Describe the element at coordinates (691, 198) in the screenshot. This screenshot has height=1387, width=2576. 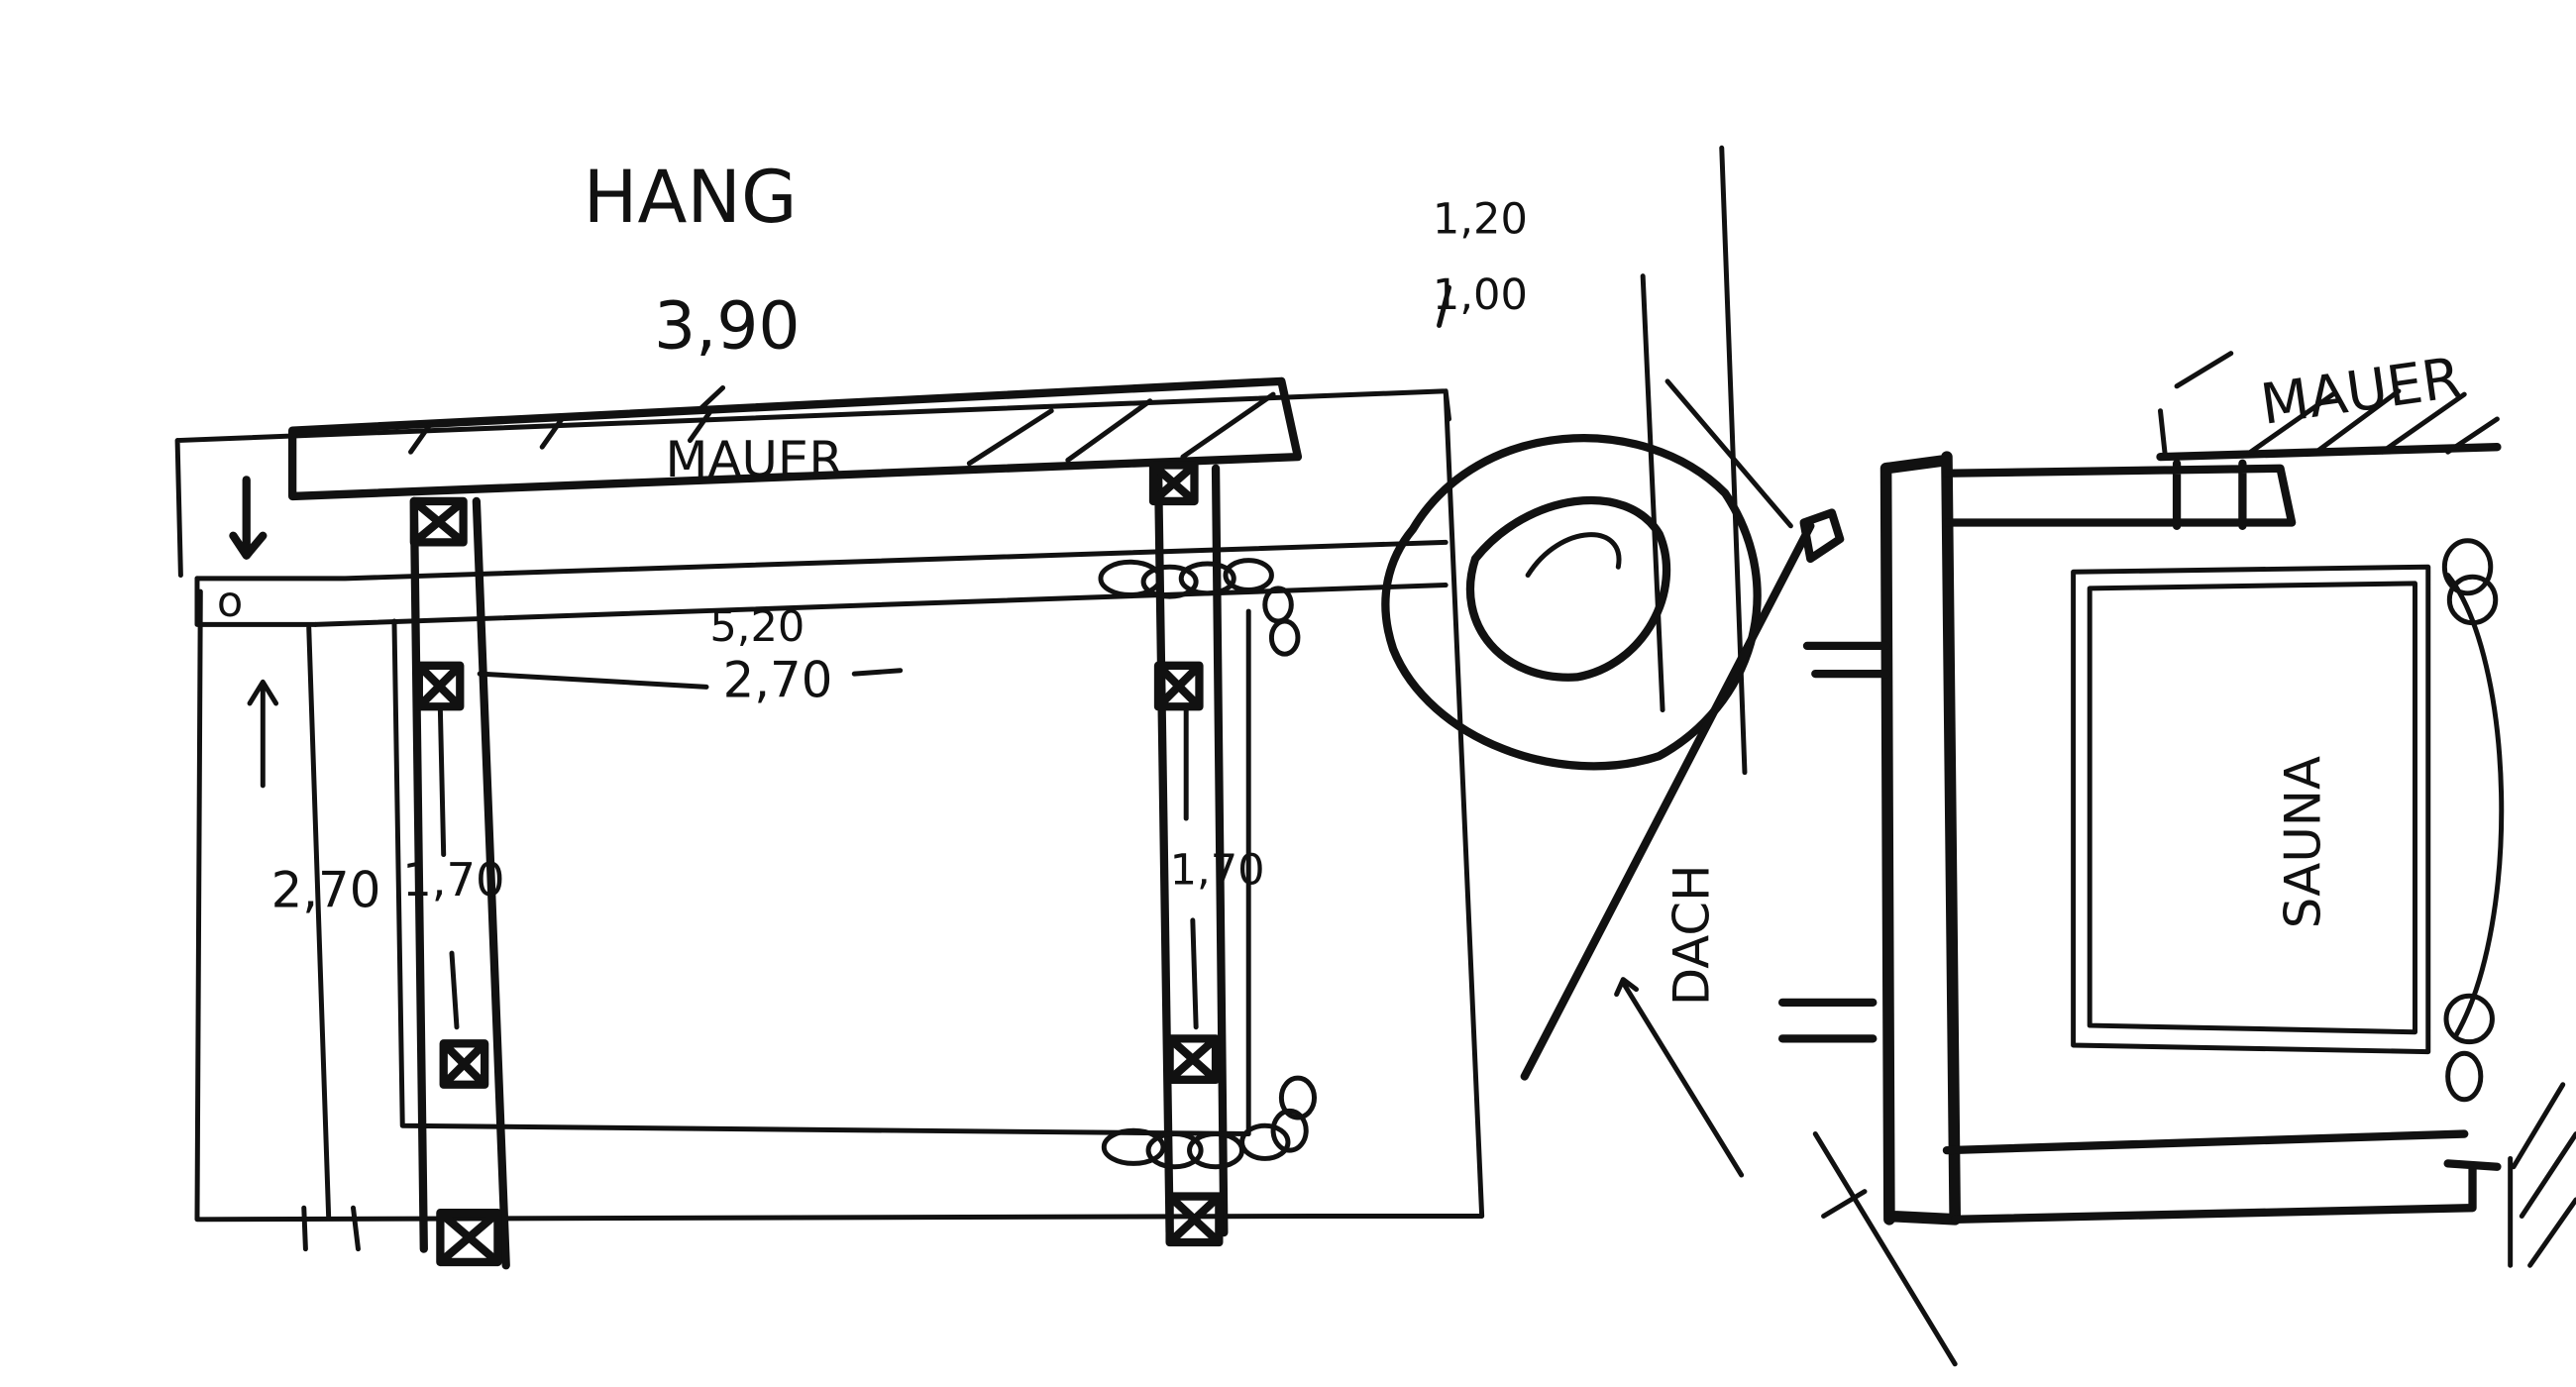
I see `label-hang: HANG` at that location.